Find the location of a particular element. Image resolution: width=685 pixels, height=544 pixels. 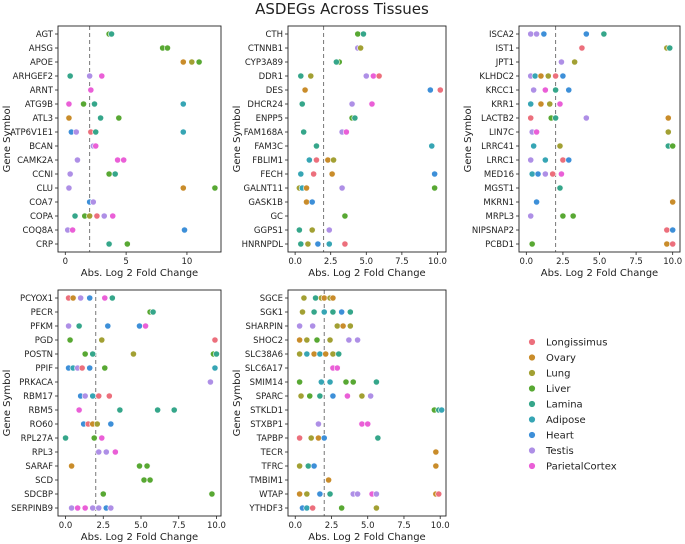

y-tick-label: CYP3A89 is located at coordinates (264, 63).